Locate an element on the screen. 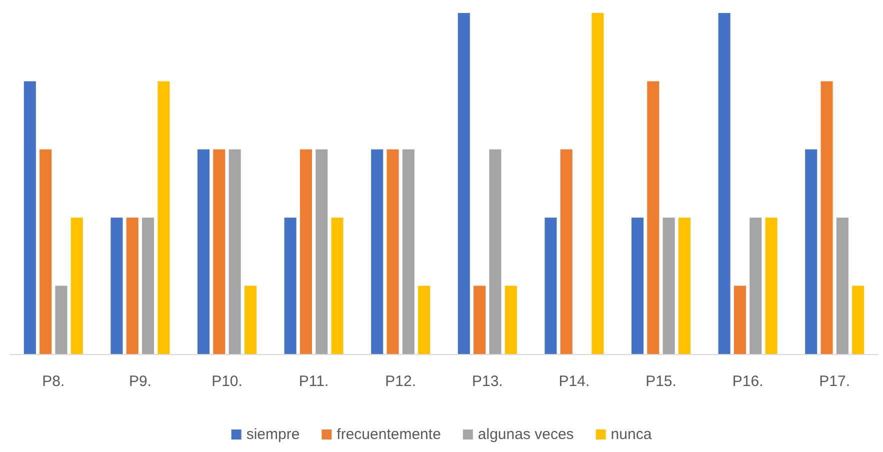 This screenshot has height=452, width=883. x-tick-label: P16. is located at coordinates (748, 381).